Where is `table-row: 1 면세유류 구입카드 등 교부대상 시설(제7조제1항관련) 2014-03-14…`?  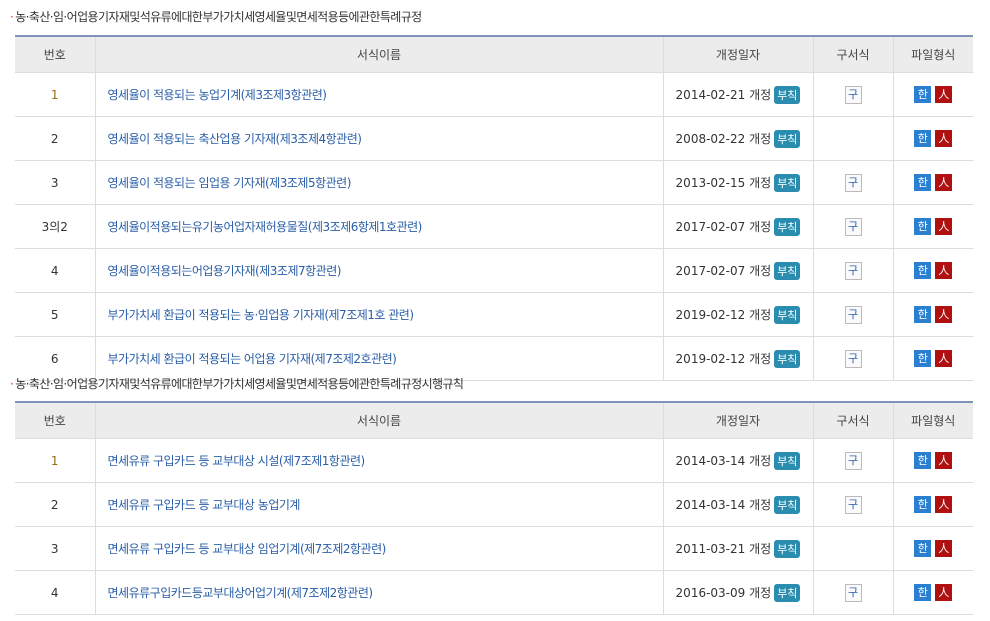
table-row: 1 면세유류 구입카드 등 교부대상 시설(제7조제1항관련) 2014-03-14… is located at coordinates (494, 460).